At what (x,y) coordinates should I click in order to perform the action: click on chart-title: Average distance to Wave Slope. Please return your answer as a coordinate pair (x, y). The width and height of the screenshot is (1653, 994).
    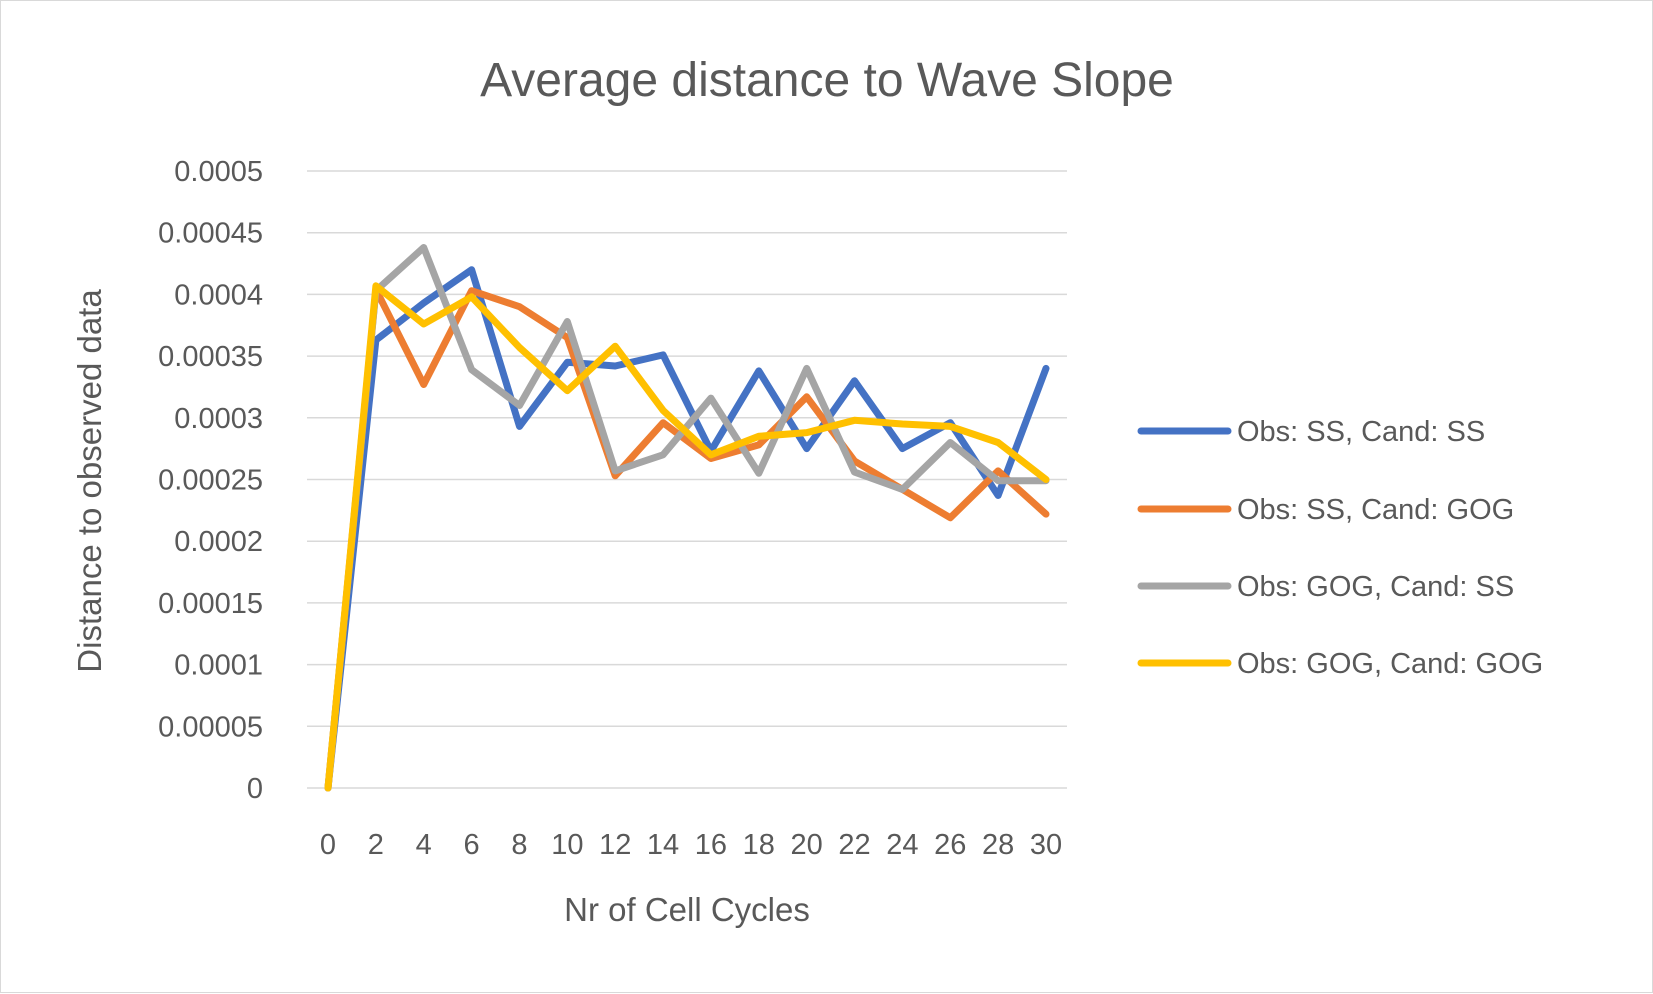
    Looking at the image, I should click on (827, 80).